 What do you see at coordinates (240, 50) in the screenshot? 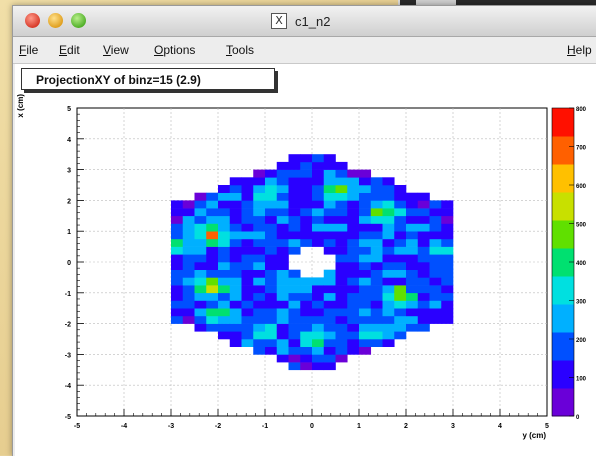
I see `menu-tools: Tools` at bounding box center [240, 50].